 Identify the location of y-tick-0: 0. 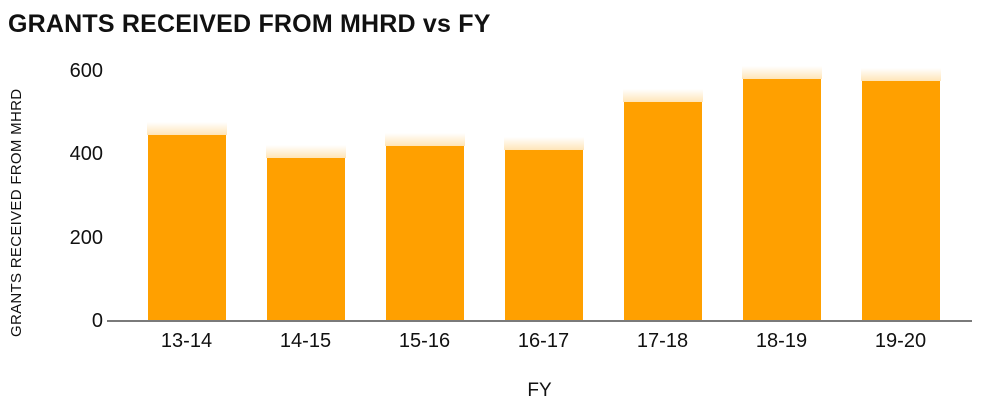
(97, 321).